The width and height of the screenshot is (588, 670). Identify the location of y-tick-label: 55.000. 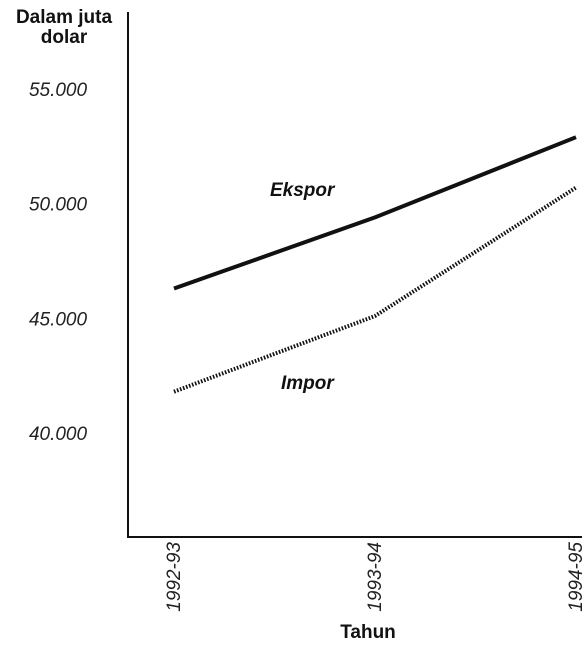
(58, 90).